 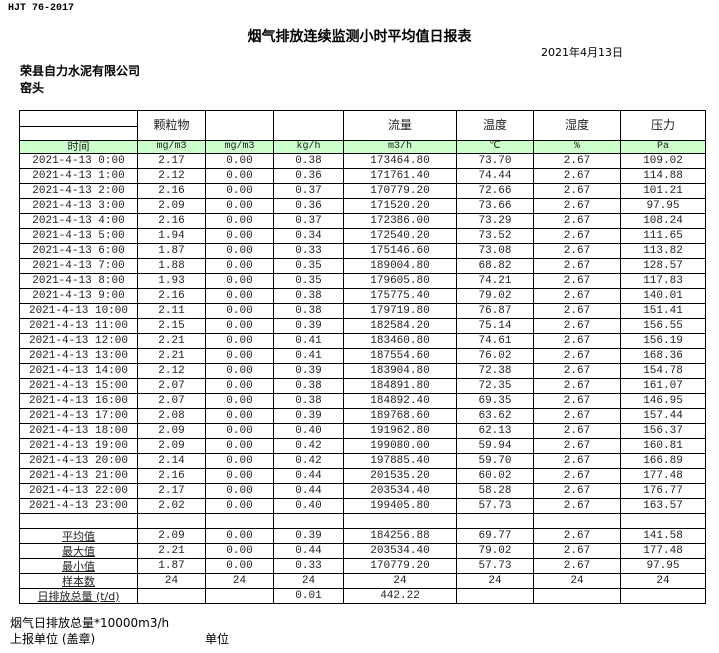 I want to click on table-row-cell: 175146.60, so click(x=400, y=251).